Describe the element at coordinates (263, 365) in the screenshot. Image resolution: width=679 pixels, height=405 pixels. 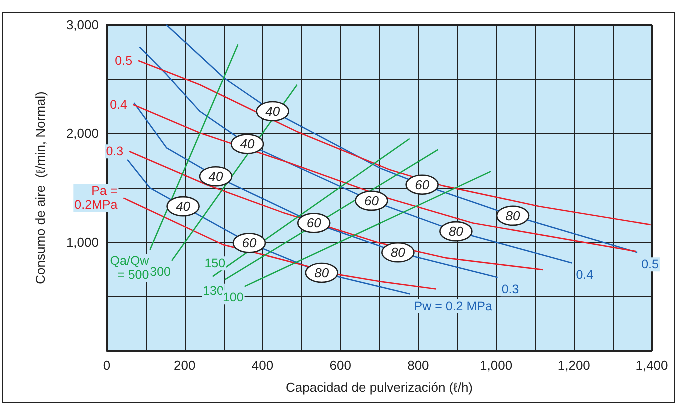
I see `x-tick-label: 400` at that location.